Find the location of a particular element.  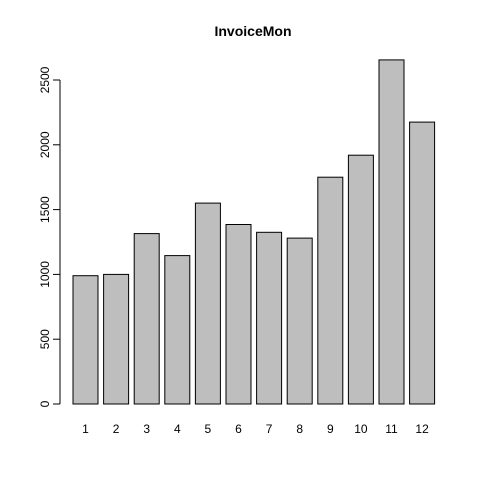

x-tick-label: 7 is located at coordinates (269, 429).